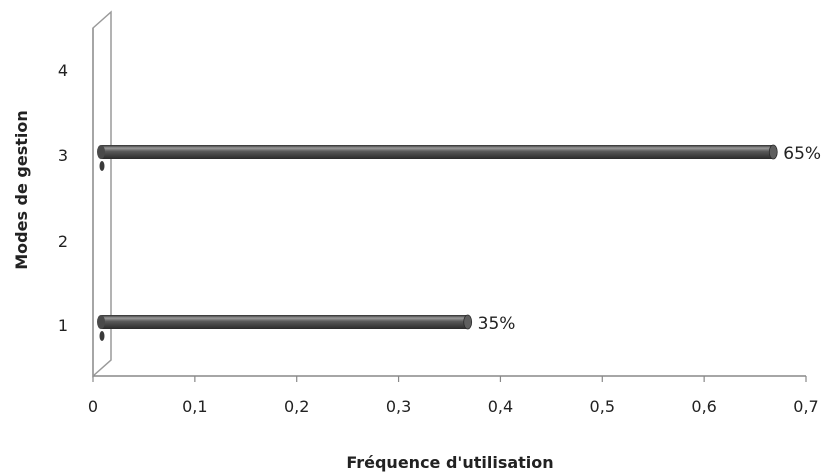 This screenshot has width=821, height=474. I want to click on bar-data-label: 35%, so click(497, 324).